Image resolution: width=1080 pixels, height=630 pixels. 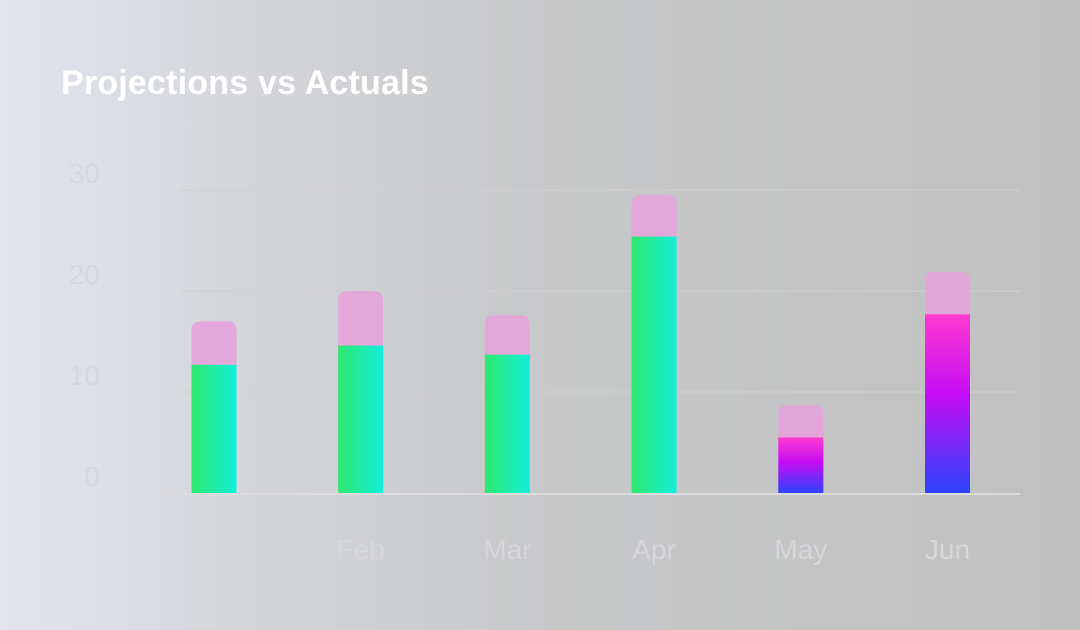 What do you see at coordinates (507, 423) in the screenshot?
I see `actual-bar-mar` at bounding box center [507, 423].